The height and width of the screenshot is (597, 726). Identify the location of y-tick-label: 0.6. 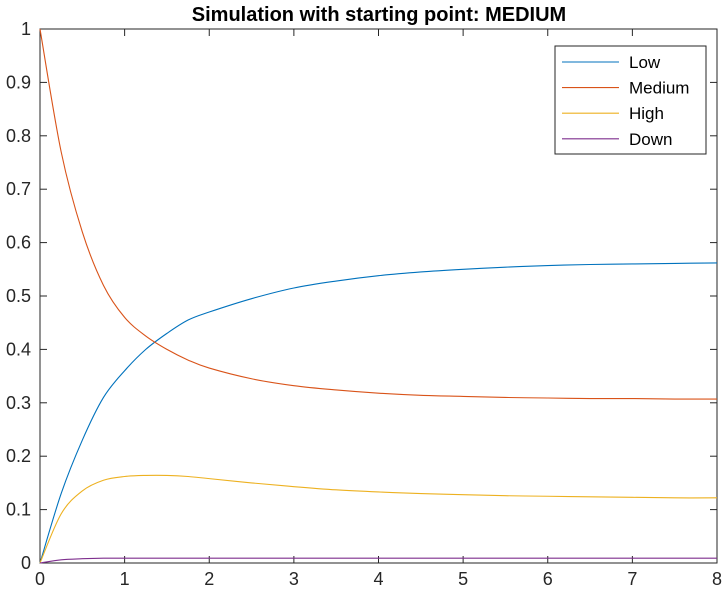
(18, 243).